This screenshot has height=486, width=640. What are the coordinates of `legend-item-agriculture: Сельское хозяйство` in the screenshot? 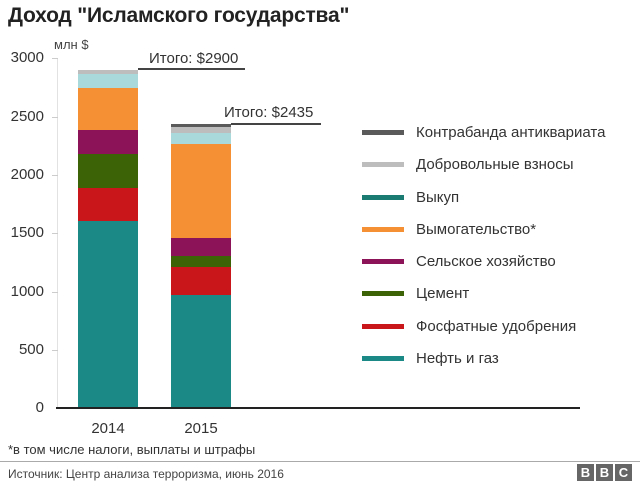 It's located at (459, 261).